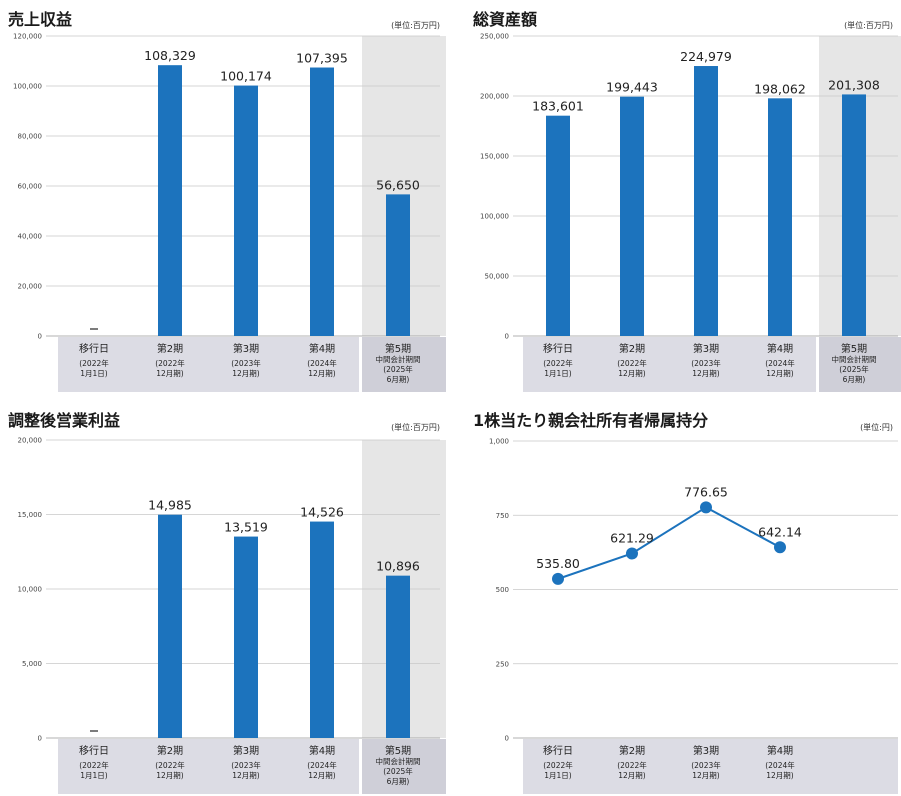 Image resolution: width=901 pixels, height=796 pixels. Describe the element at coordinates (30, 515) in the screenshot. I see `y-tick-label: 15,000` at that location.